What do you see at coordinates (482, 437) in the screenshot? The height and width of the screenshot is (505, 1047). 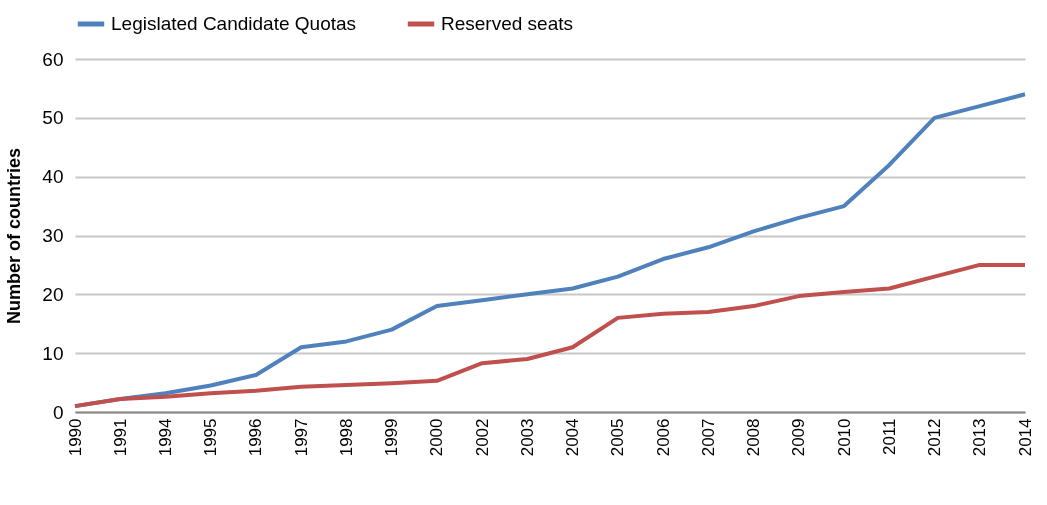 I see `x-tick-label: 2002` at bounding box center [482, 437].